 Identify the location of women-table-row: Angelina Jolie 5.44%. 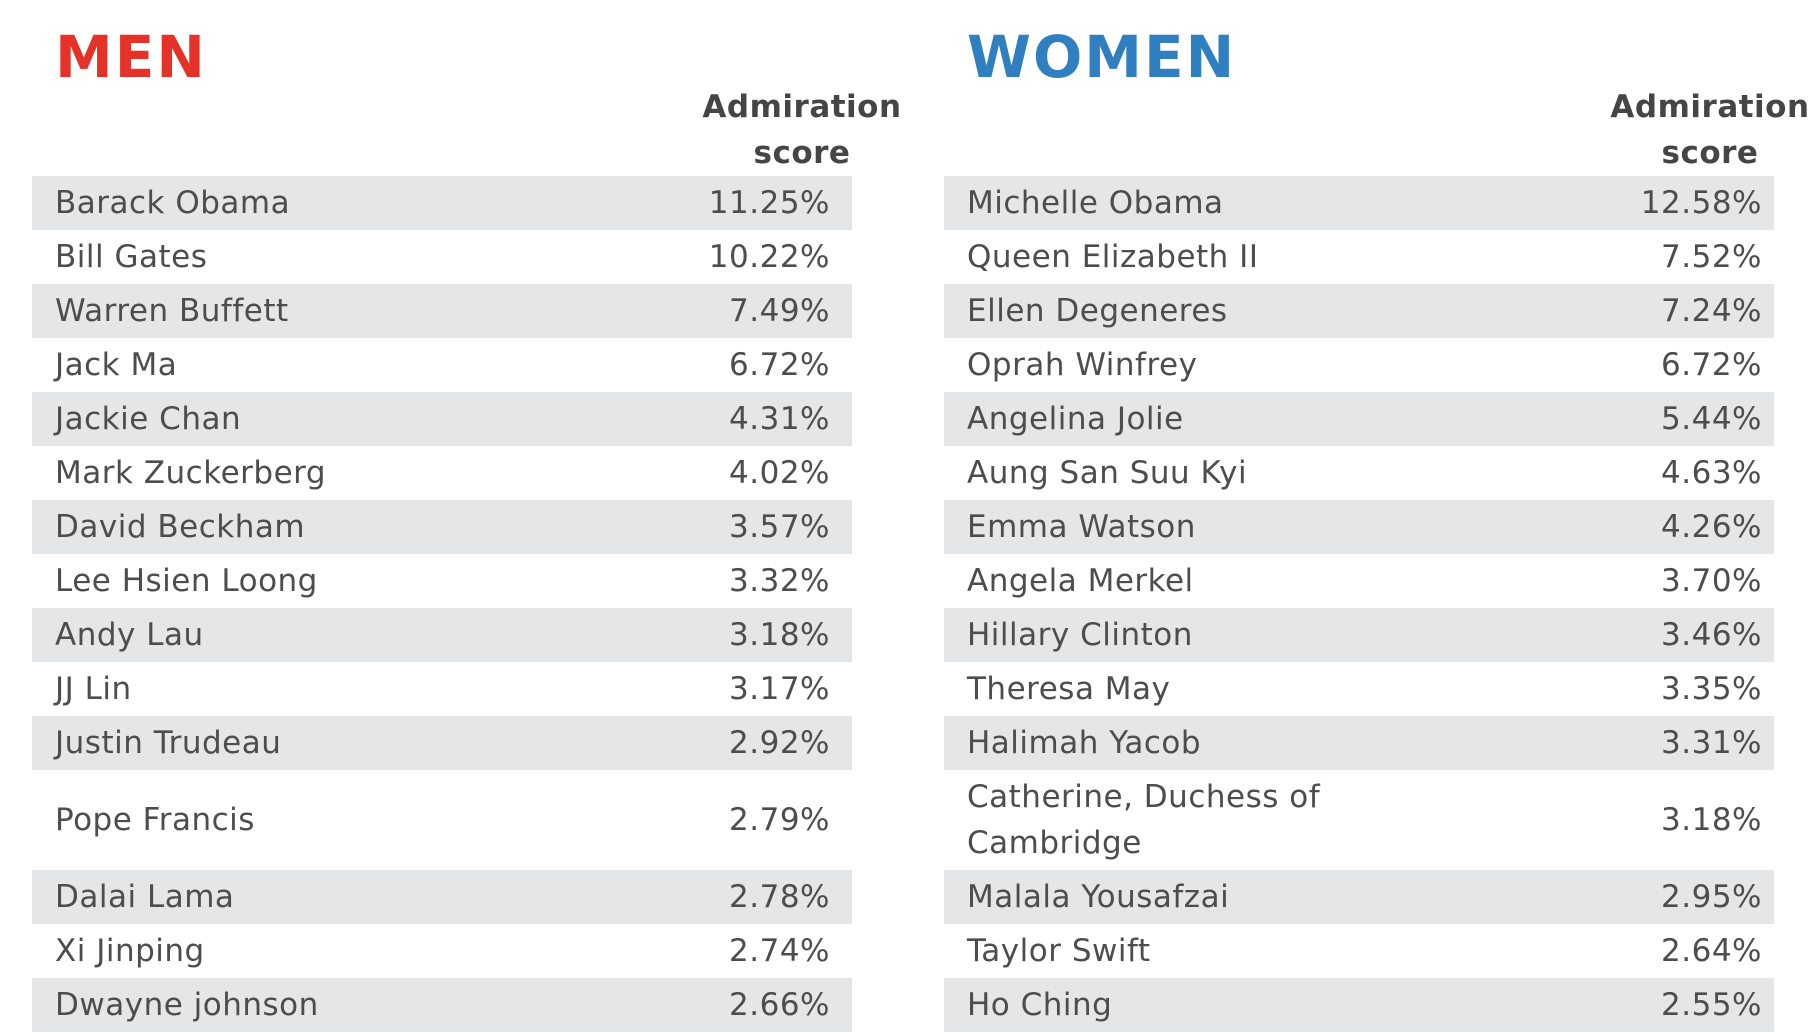
(1359, 419).